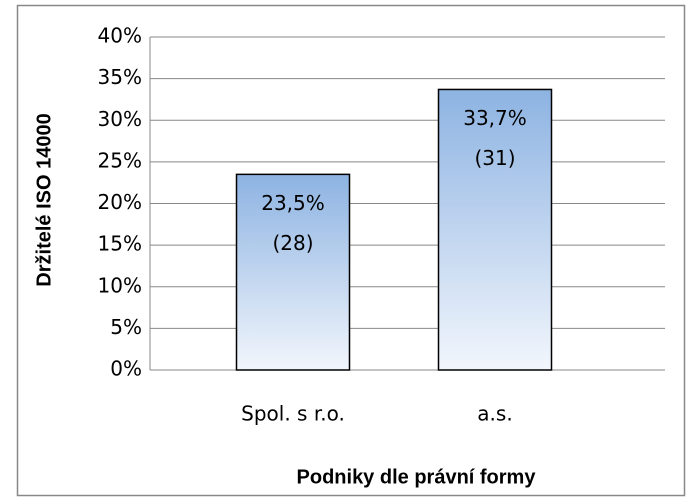 The image size is (692, 498). Describe the element at coordinates (293, 203) in the screenshot. I see `value-label: 23,5%` at that location.